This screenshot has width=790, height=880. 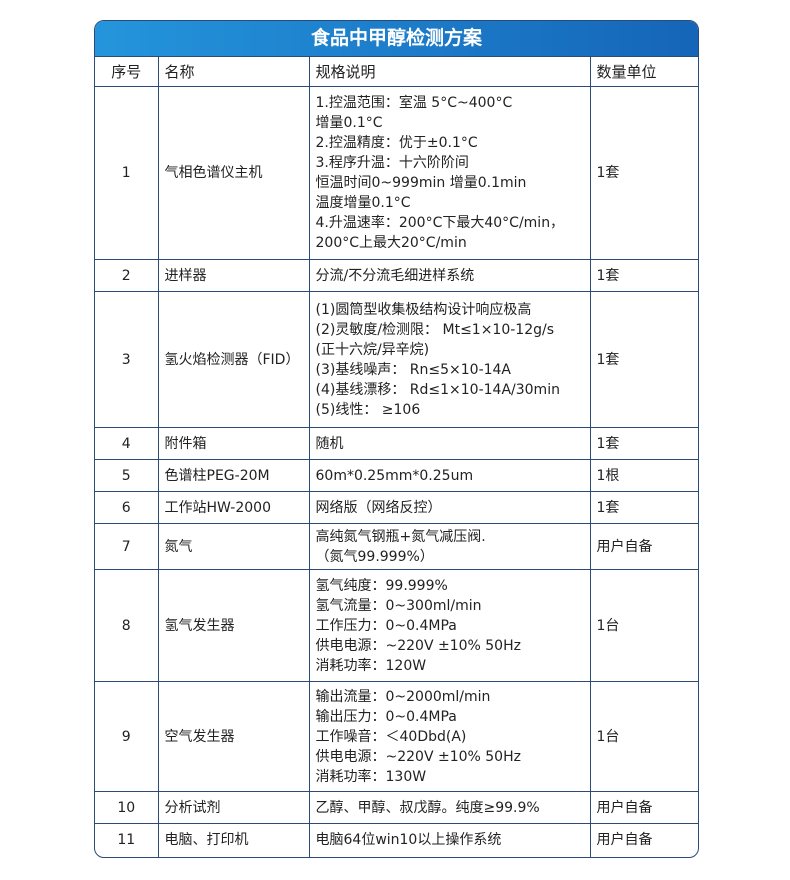 What do you see at coordinates (381, 585) in the screenshot?
I see `spec-line: 氢气纯度：99.999%` at bounding box center [381, 585].